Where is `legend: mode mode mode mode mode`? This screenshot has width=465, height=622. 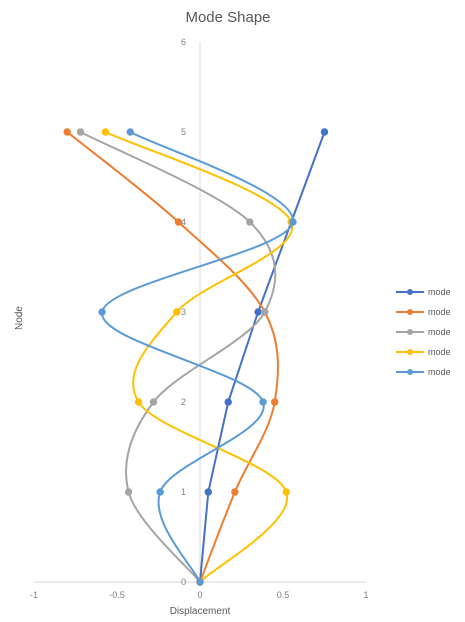 legend: mode mode mode mode mode is located at coordinates (423, 332).